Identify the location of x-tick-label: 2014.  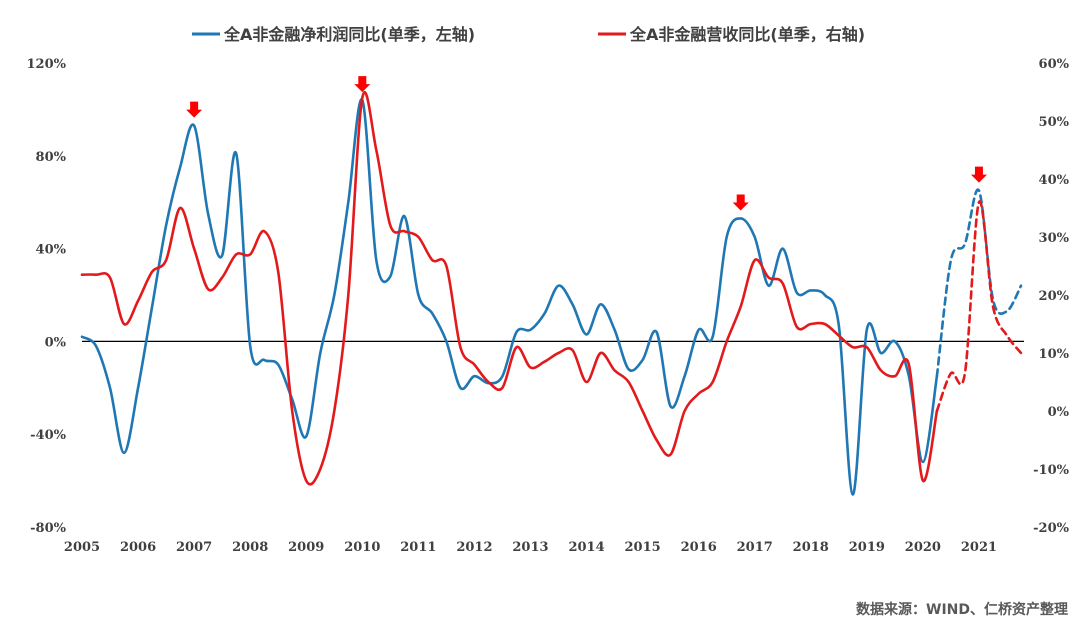
(586, 547).